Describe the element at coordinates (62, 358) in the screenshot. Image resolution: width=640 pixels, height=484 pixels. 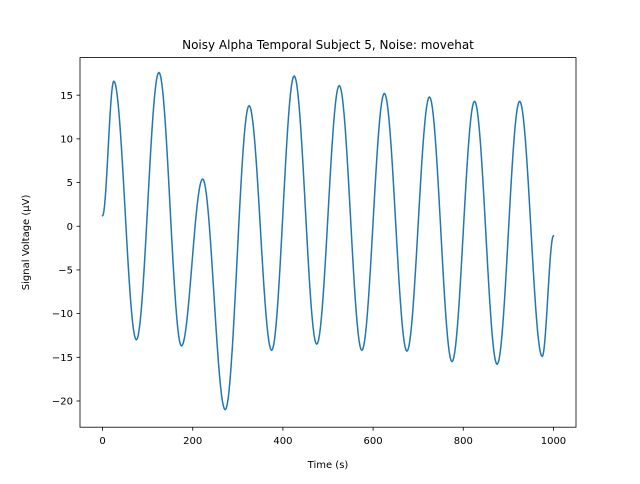
I see `y-tick-label: −15` at that location.